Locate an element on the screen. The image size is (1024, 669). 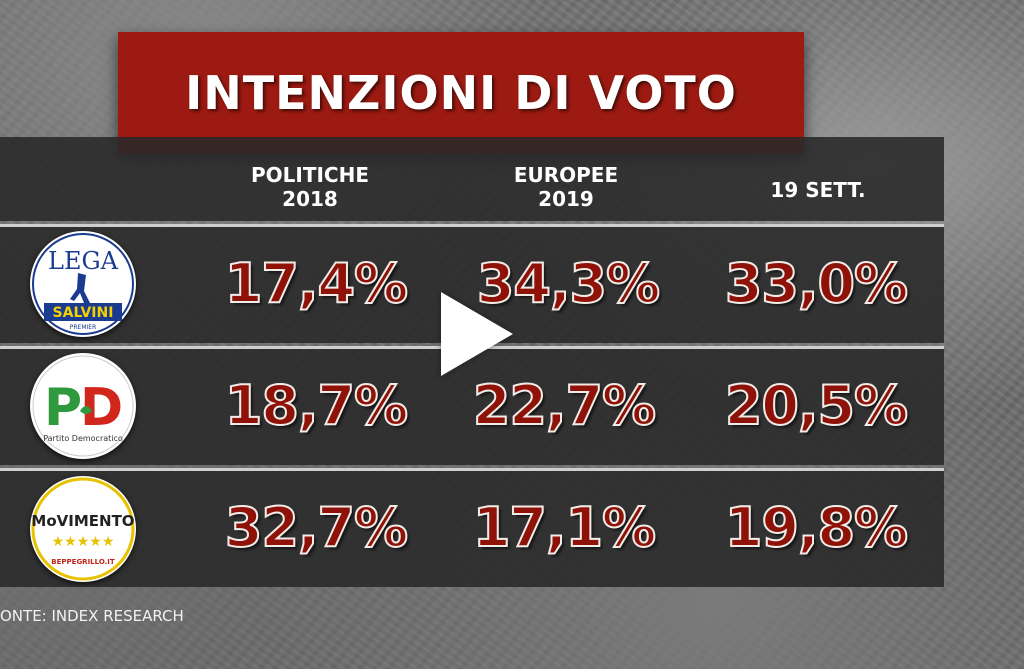
value-m5s-2018: 32,7% is located at coordinates (316, 527).